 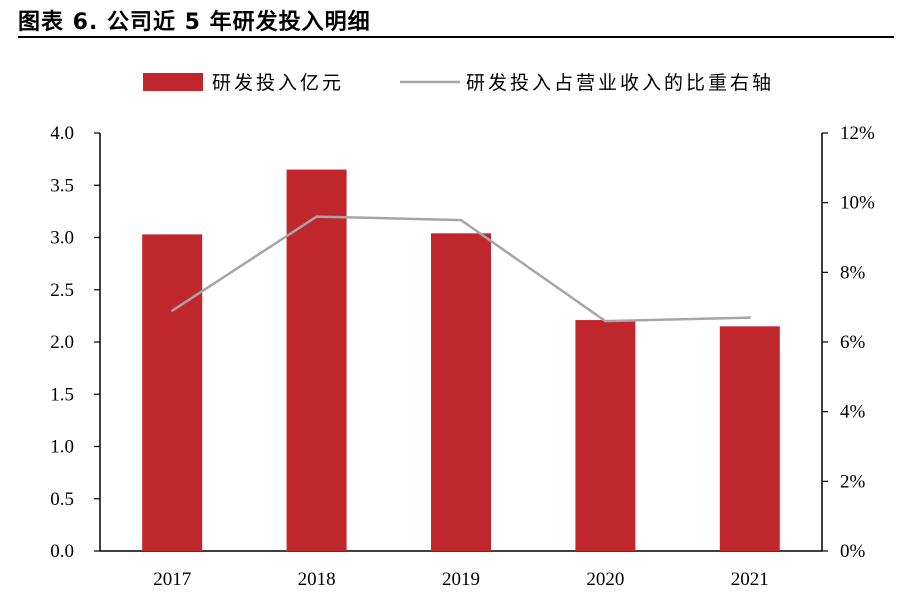 I want to click on x-tick-label: 2018, so click(x=317, y=579).